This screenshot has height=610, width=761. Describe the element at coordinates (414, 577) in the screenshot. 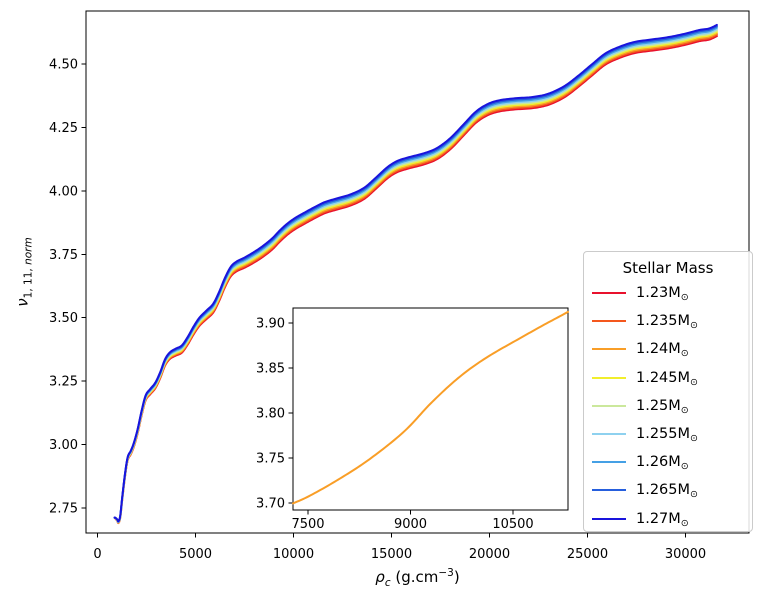

I see `x-axis-label-units: (g.cm` at that location.